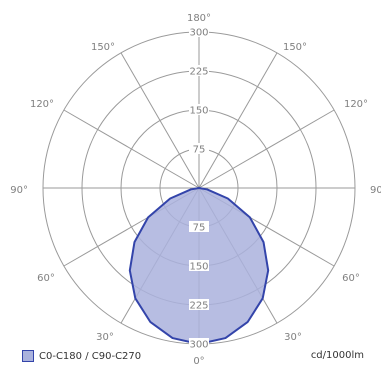 Image resolution: width=381 pixels, height=368 pixels. I want to click on angle-label-mid-left: 120°, so click(42, 104).